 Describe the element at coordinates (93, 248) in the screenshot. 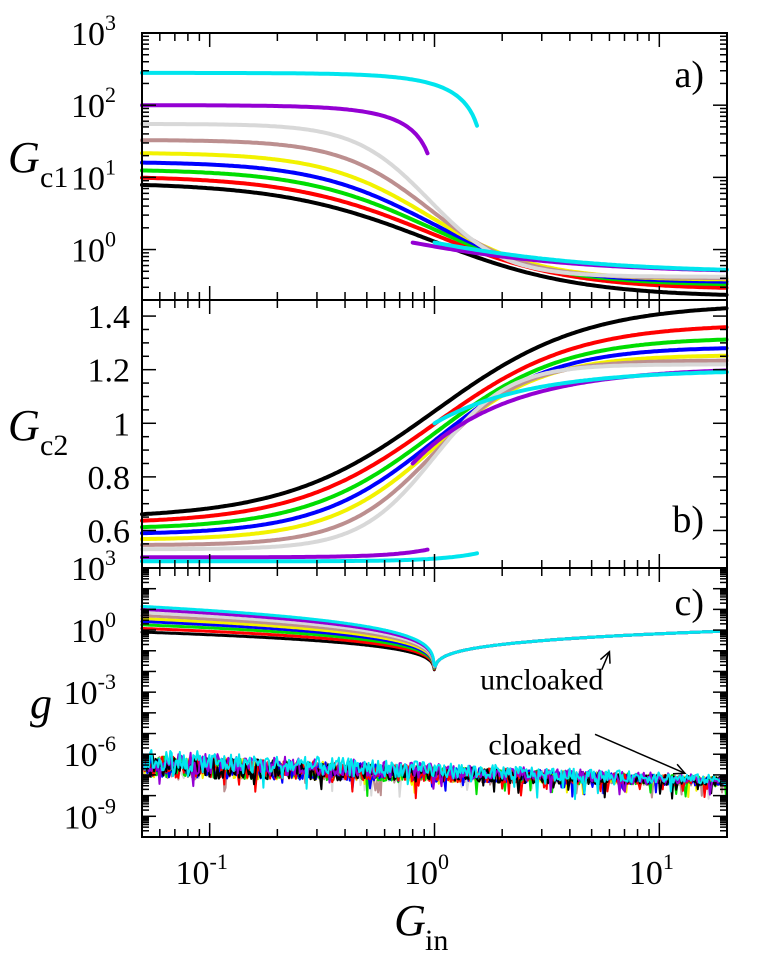

I see `panel-a-ytick-label: 10⁰` at that location.